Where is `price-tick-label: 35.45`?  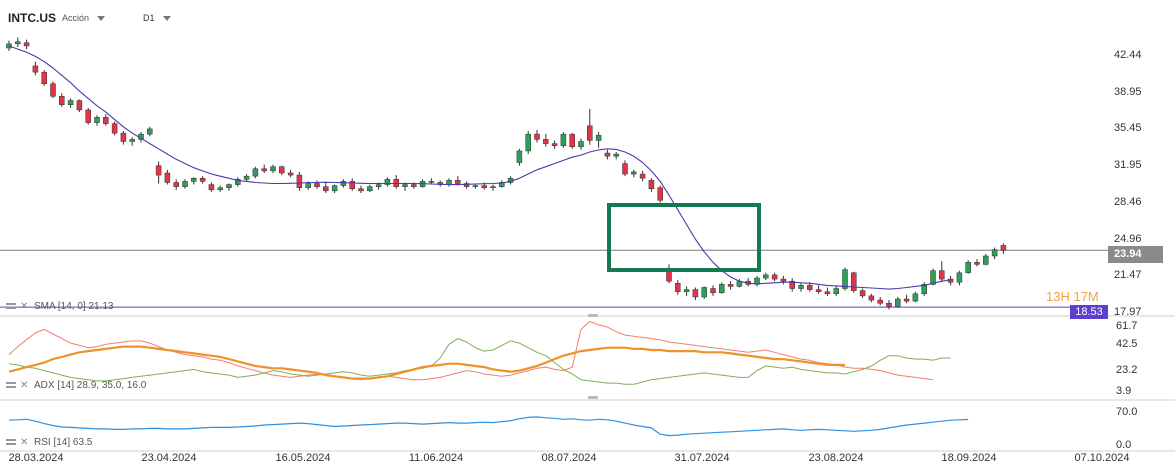
price-tick-label: 35.45 is located at coordinates (1128, 128).